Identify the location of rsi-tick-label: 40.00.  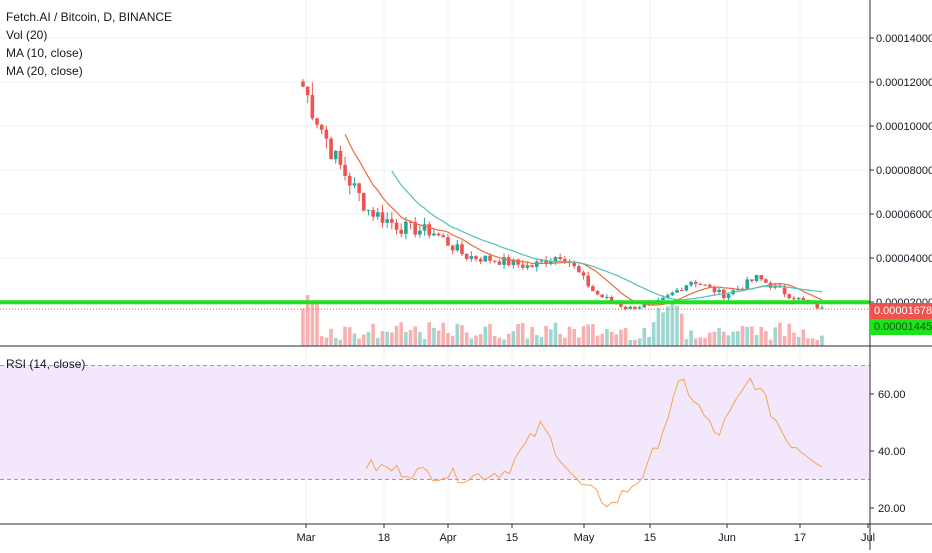
(892, 452).